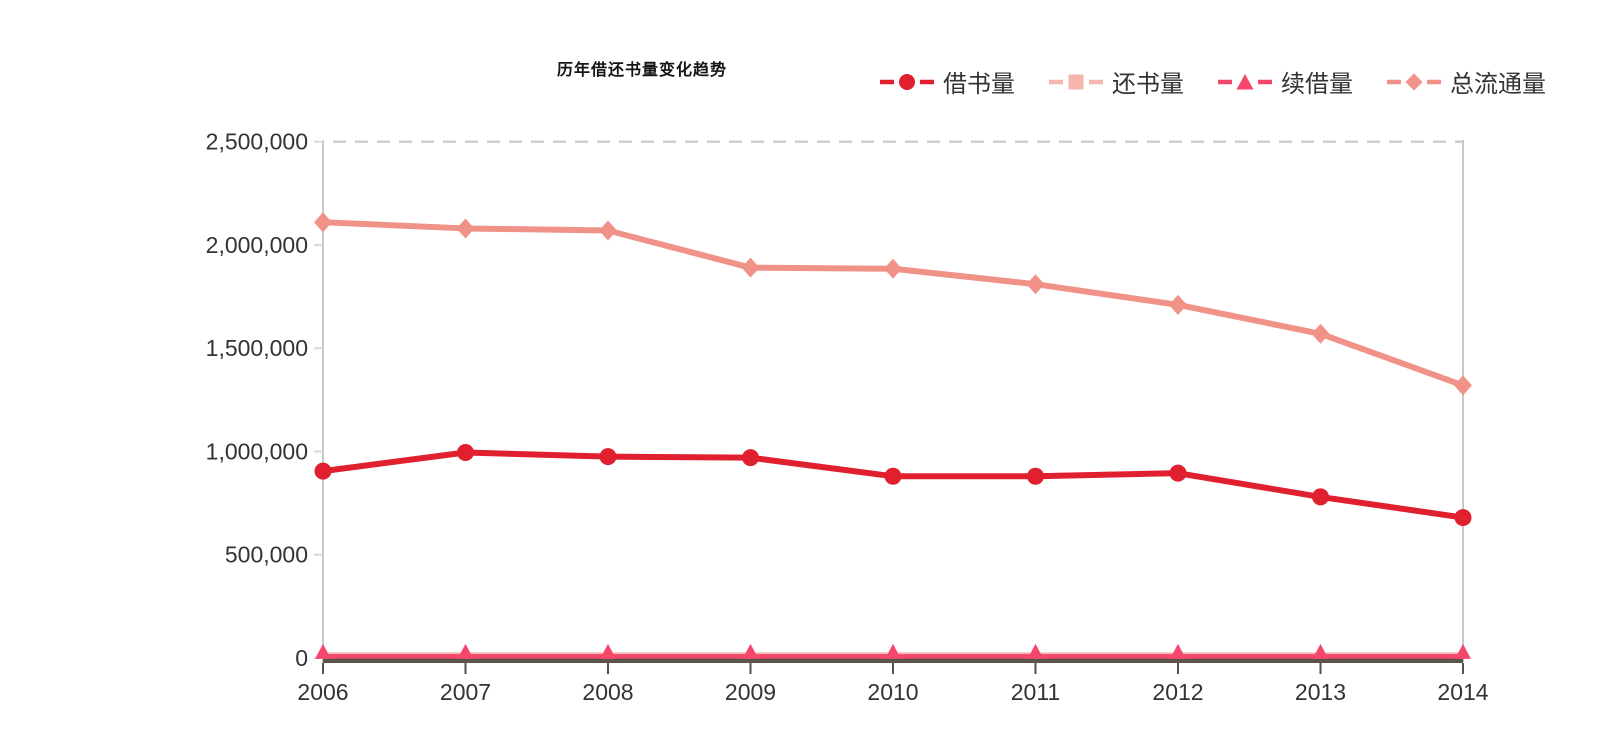 Image resolution: width=1618 pixels, height=756 pixels. I want to click on diamond-icon, so click(1414, 81).